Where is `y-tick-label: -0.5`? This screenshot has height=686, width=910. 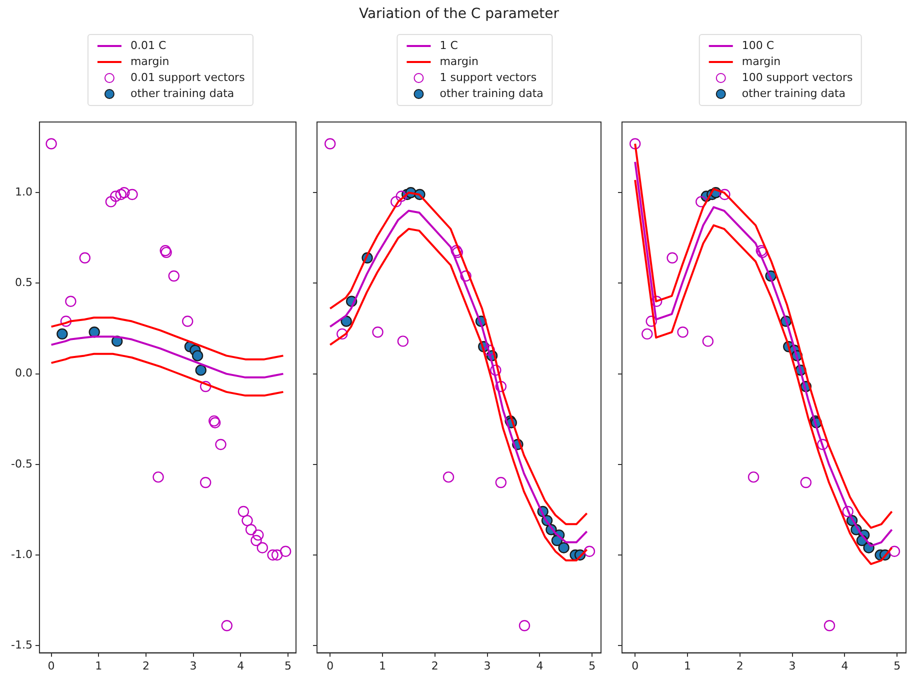
y-tick-label: -0.5 is located at coordinates (21, 463).